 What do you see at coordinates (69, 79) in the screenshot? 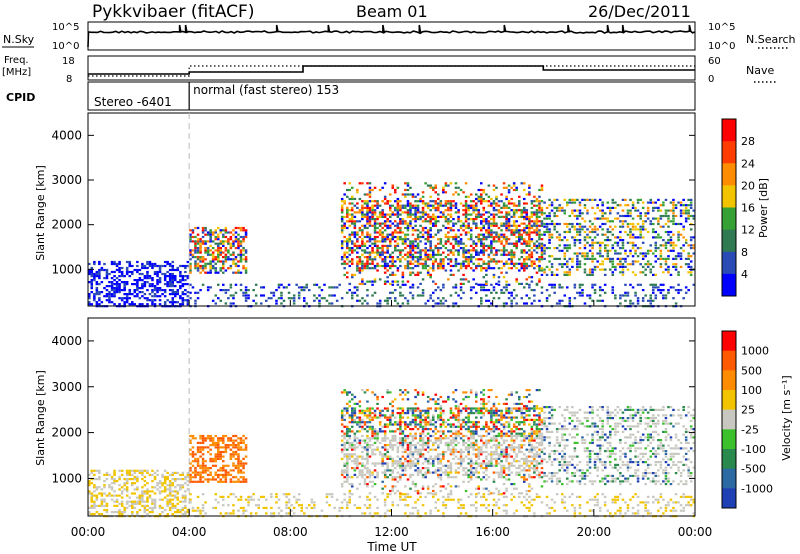
I see `freq-tick-bottom: 8` at bounding box center [69, 79].